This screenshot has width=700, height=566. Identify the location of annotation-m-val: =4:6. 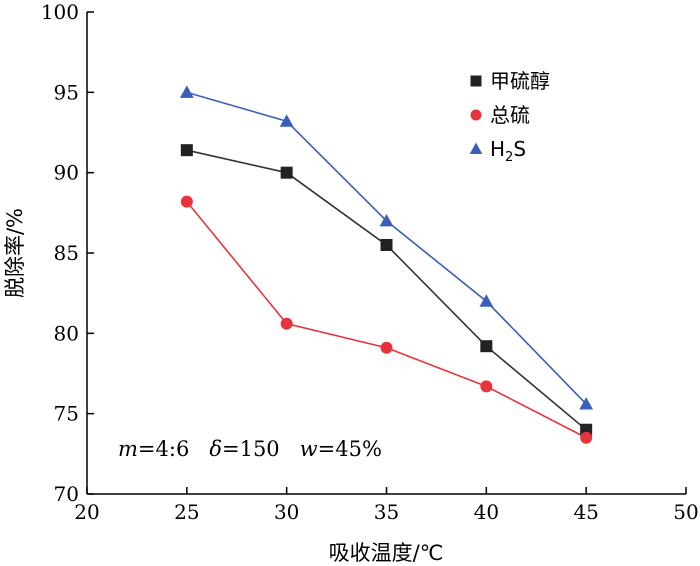
(163, 449).